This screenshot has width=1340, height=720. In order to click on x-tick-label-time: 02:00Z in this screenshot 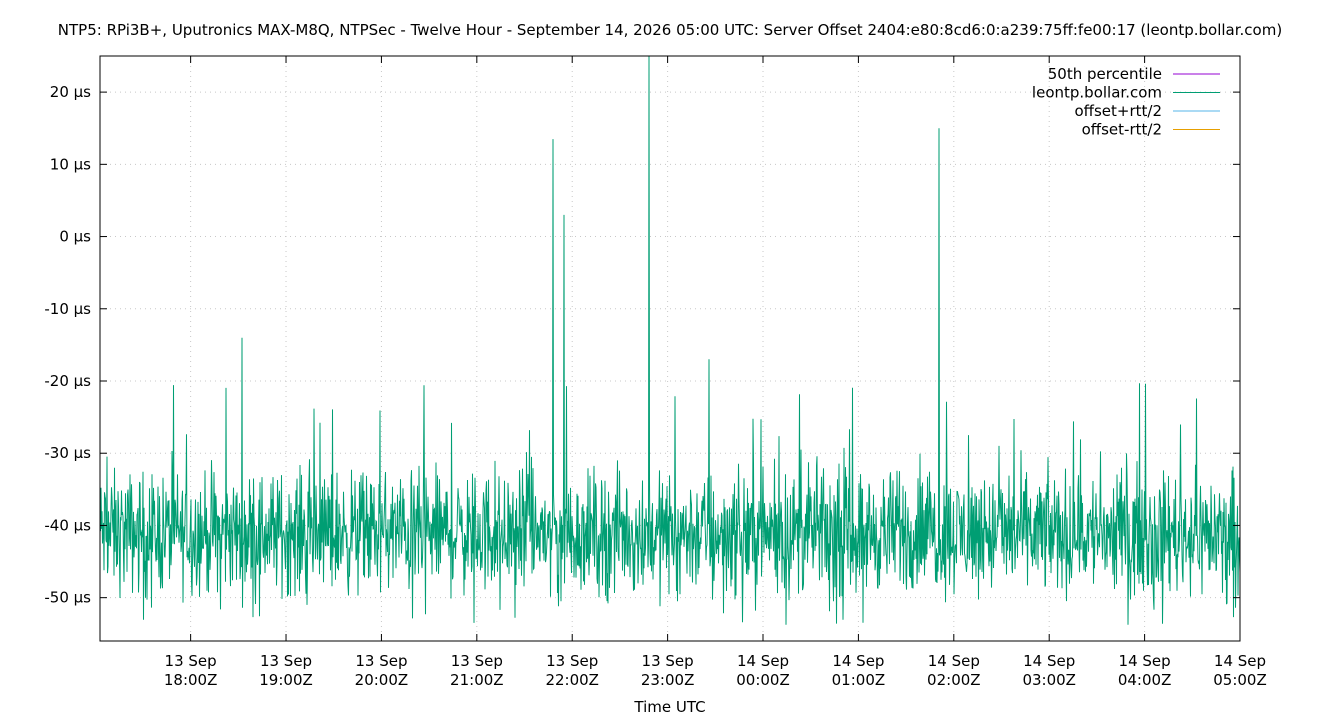, I will do `click(954, 680)`.